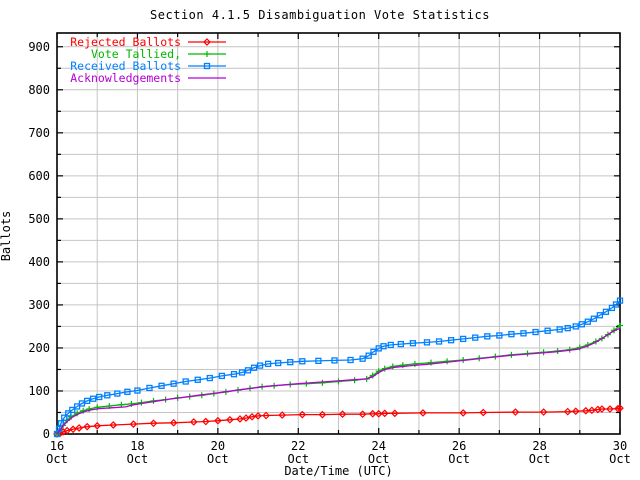 The width and height of the screenshot is (640, 480). What do you see at coordinates (539, 446) in the screenshot?
I see `x-tick-label-day: 28` at bounding box center [539, 446].